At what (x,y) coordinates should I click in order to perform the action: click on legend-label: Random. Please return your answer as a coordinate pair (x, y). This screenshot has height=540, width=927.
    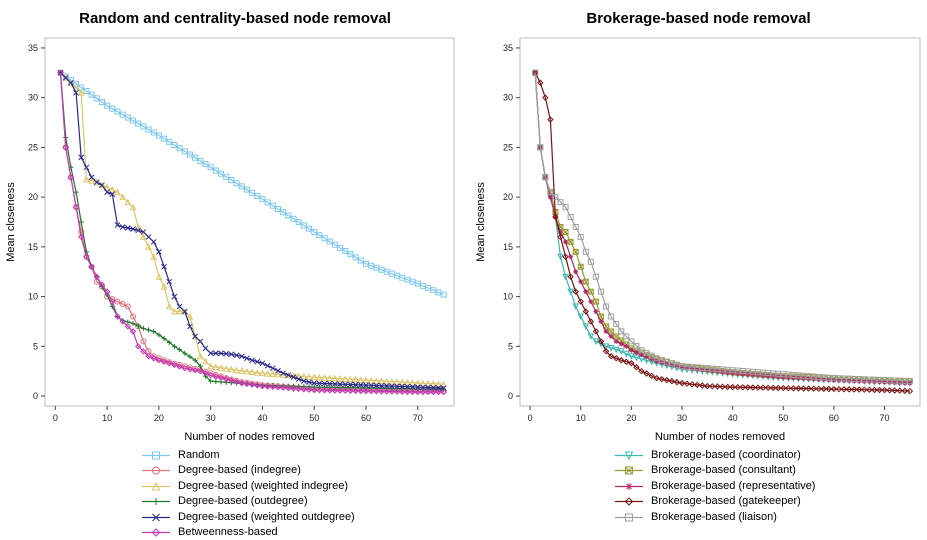
    Looking at the image, I should click on (199, 455).